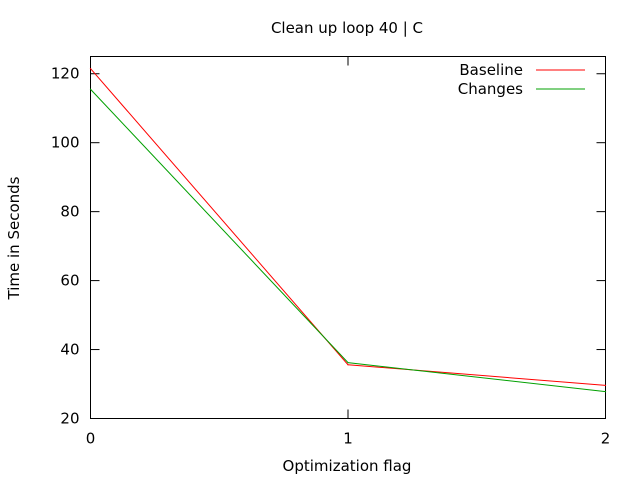  Describe the element at coordinates (606, 439) in the screenshot. I see `x-tick-label: 2` at that location.